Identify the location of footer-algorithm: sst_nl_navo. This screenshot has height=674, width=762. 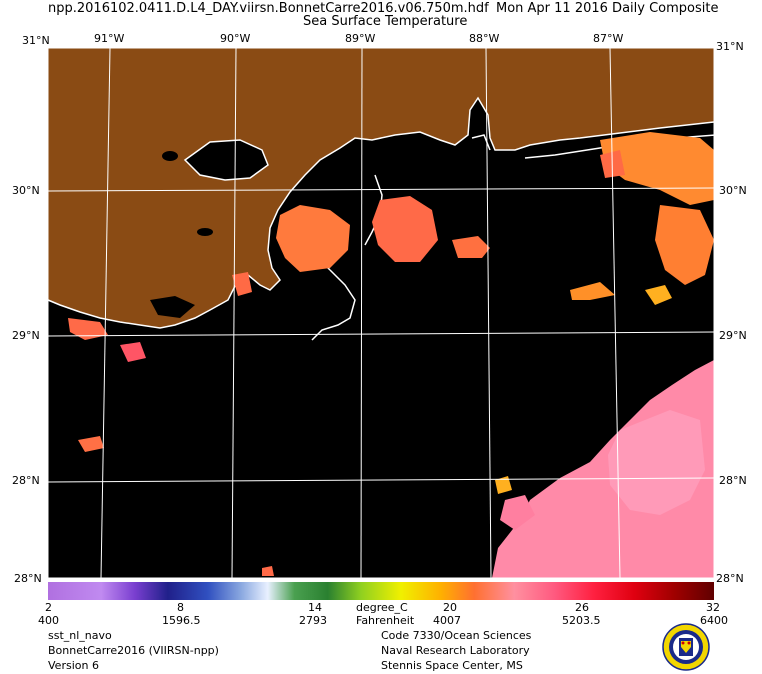
(80, 635).